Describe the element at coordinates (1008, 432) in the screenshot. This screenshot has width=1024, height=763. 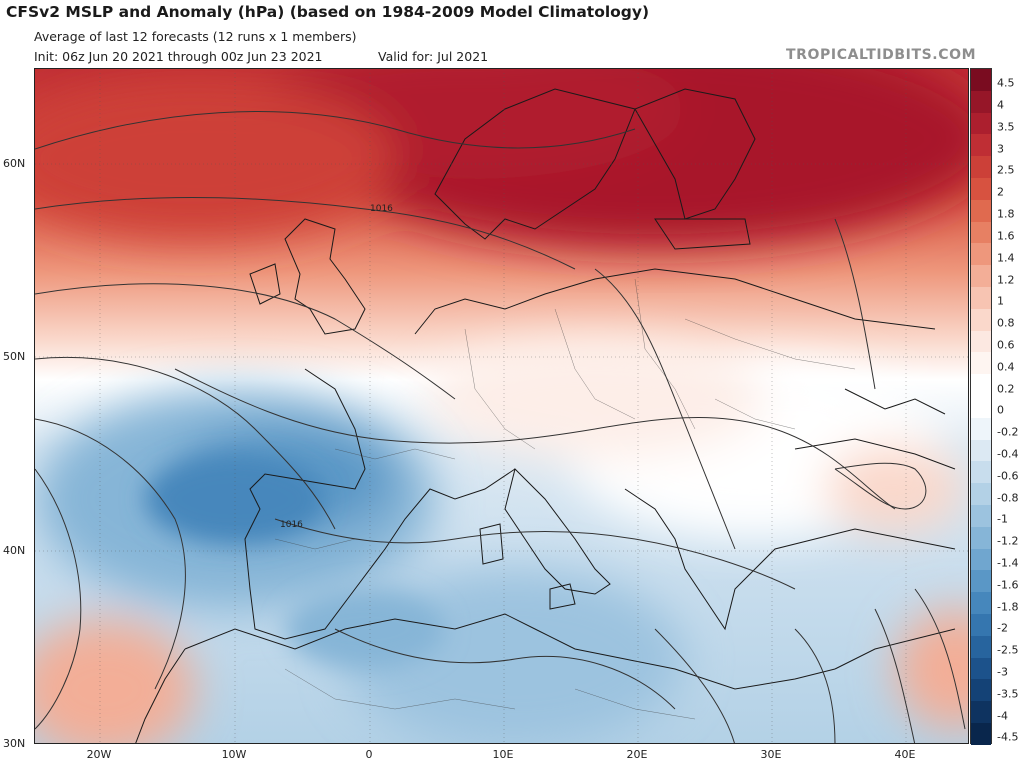
I see `colorbar-label: -0.2` at that location.